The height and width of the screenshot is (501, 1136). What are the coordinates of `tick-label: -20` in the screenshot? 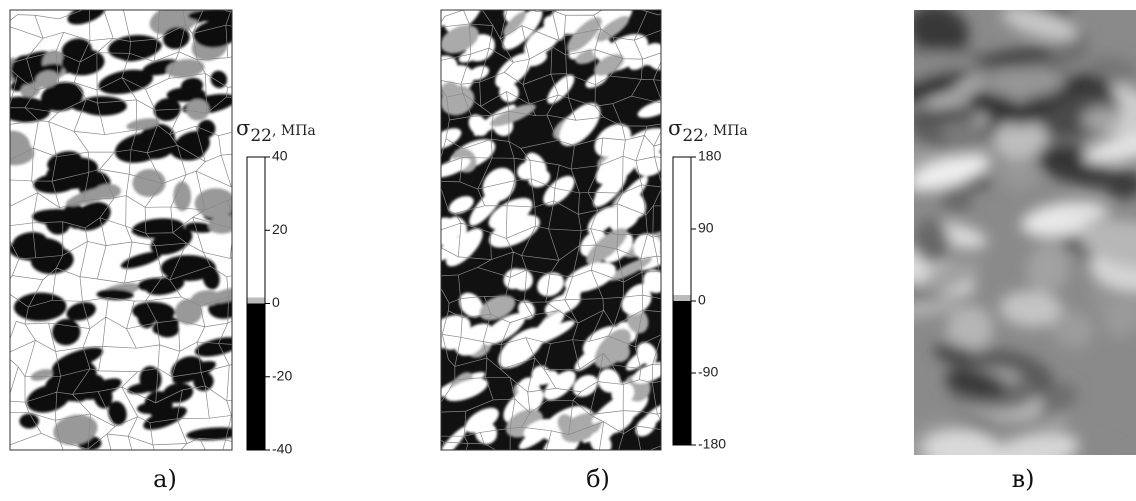 It's located at (282, 375).